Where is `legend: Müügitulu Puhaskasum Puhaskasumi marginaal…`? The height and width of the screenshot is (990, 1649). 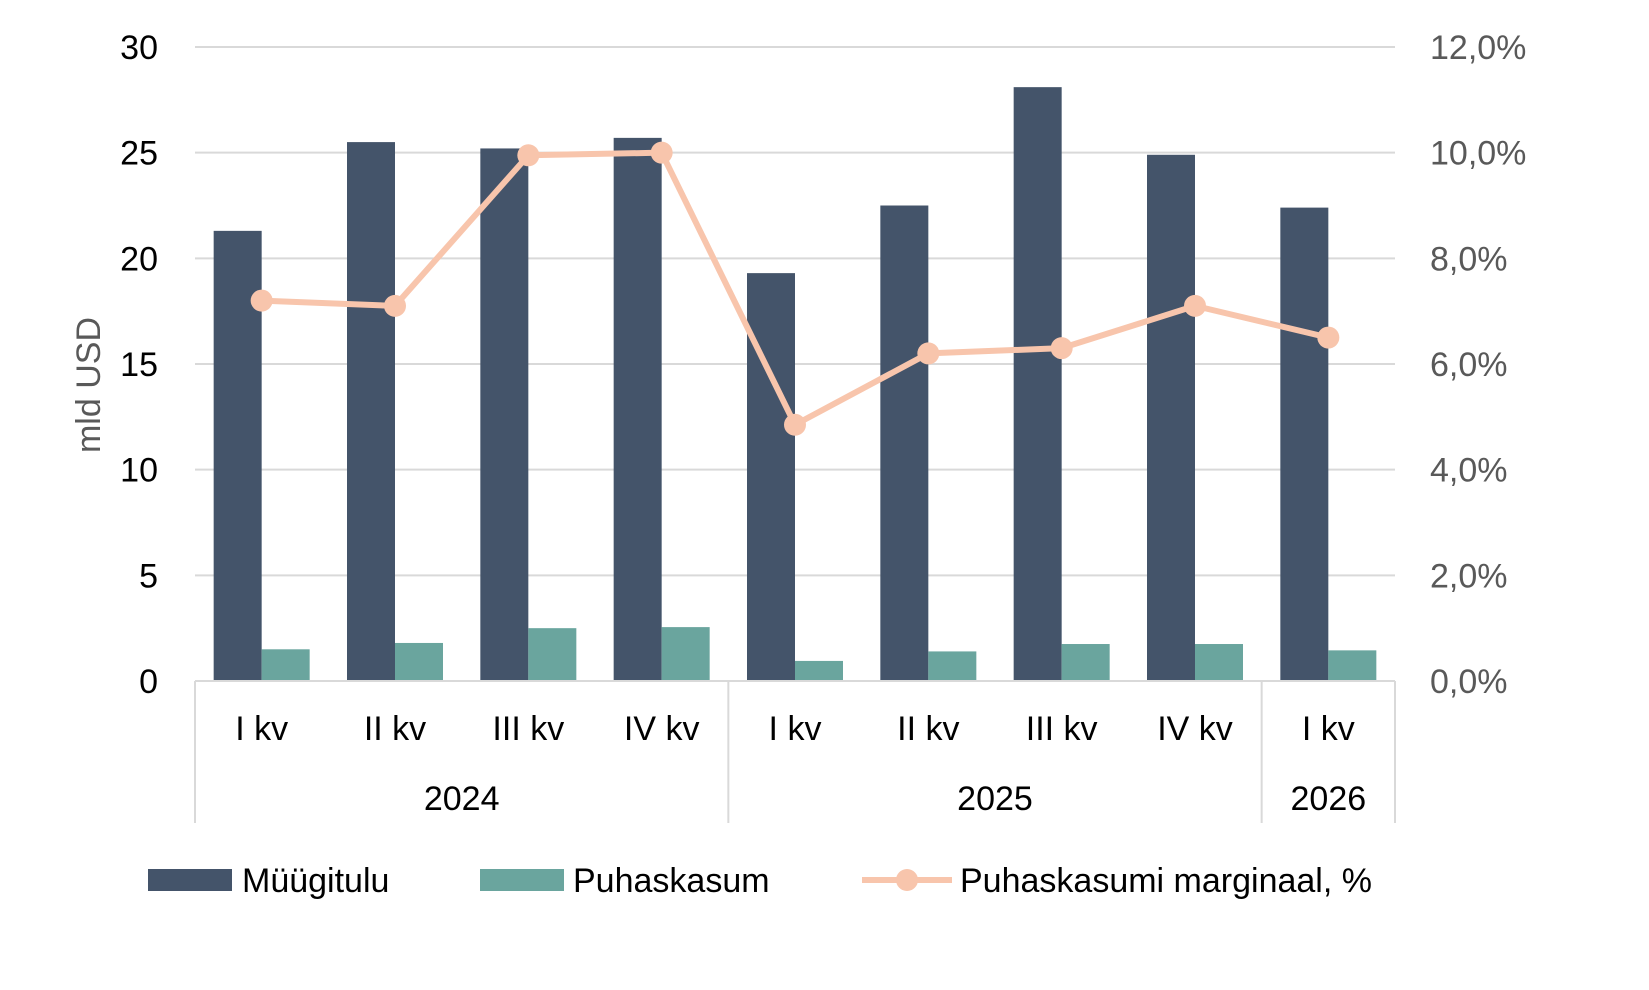 legend: Müügitulu Puhaskasum Puhaskasumi marginaal… is located at coordinates (760, 881).